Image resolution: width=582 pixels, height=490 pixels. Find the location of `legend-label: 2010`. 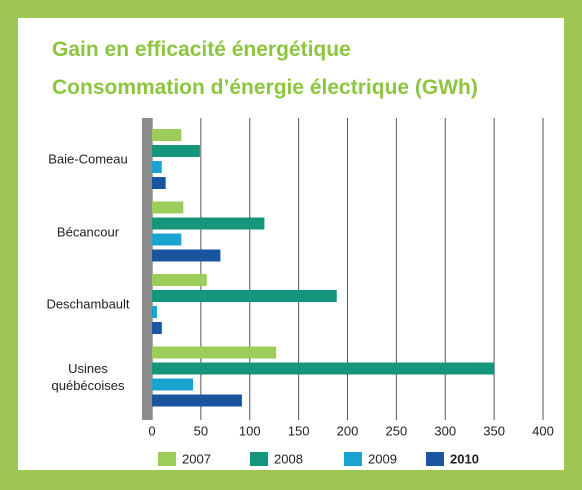

legend-label: 2010 is located at coordinates (464, 458).